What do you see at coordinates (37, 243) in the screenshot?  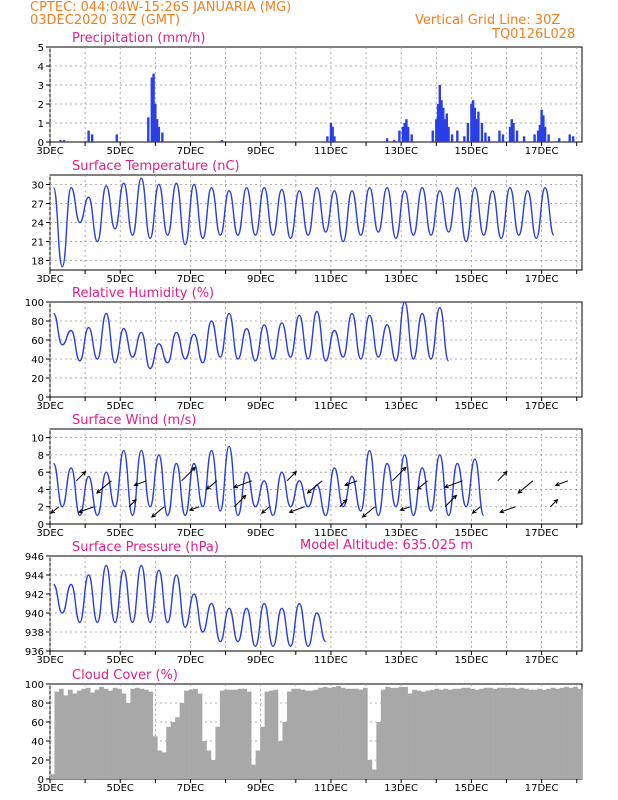 I see `y-tick-label: 21` at bounding box center [37, 243].